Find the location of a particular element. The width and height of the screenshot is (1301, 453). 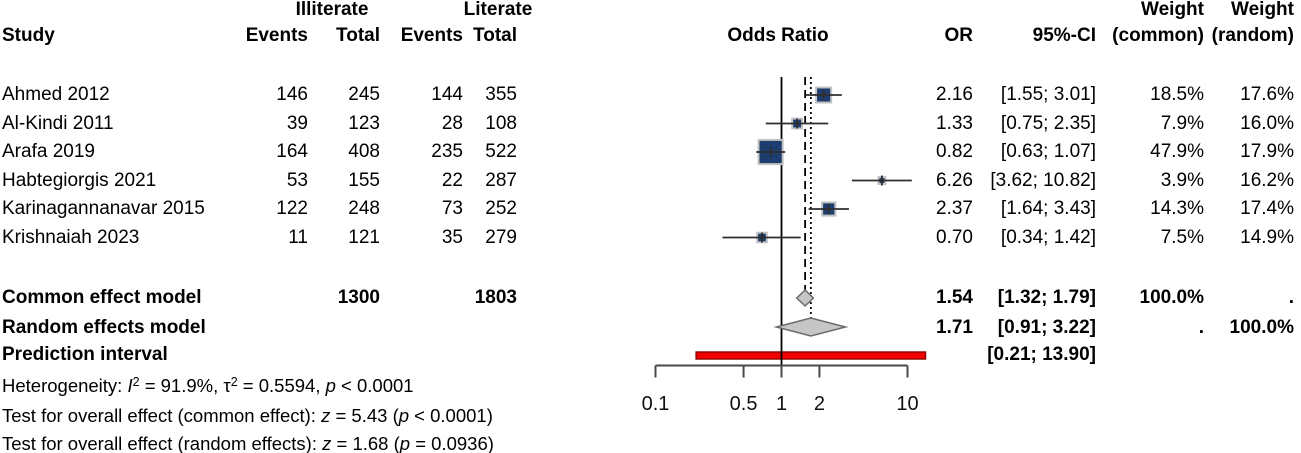

illiterate-total: 121 is located at coordinates (364, 237).